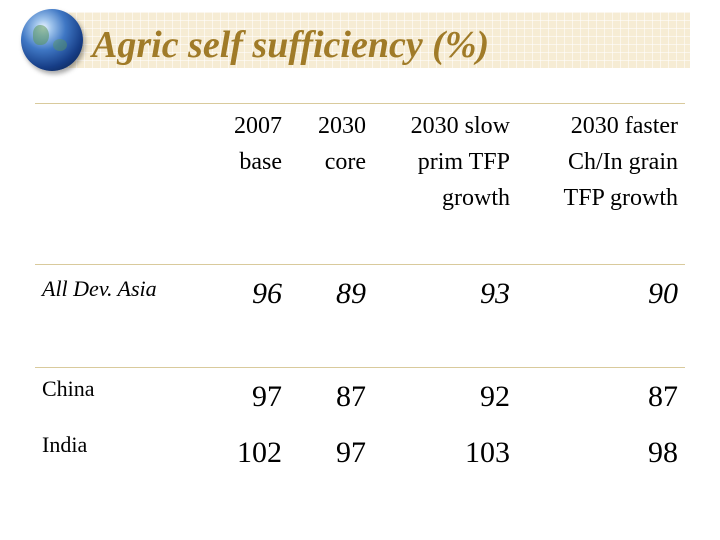 This screenshot has height=540, width=720. Describe the element at coordinates (460, 162) in the screenshot. I see `column-header-2030-slow: 2030 slow prim TFP growth` at that location.